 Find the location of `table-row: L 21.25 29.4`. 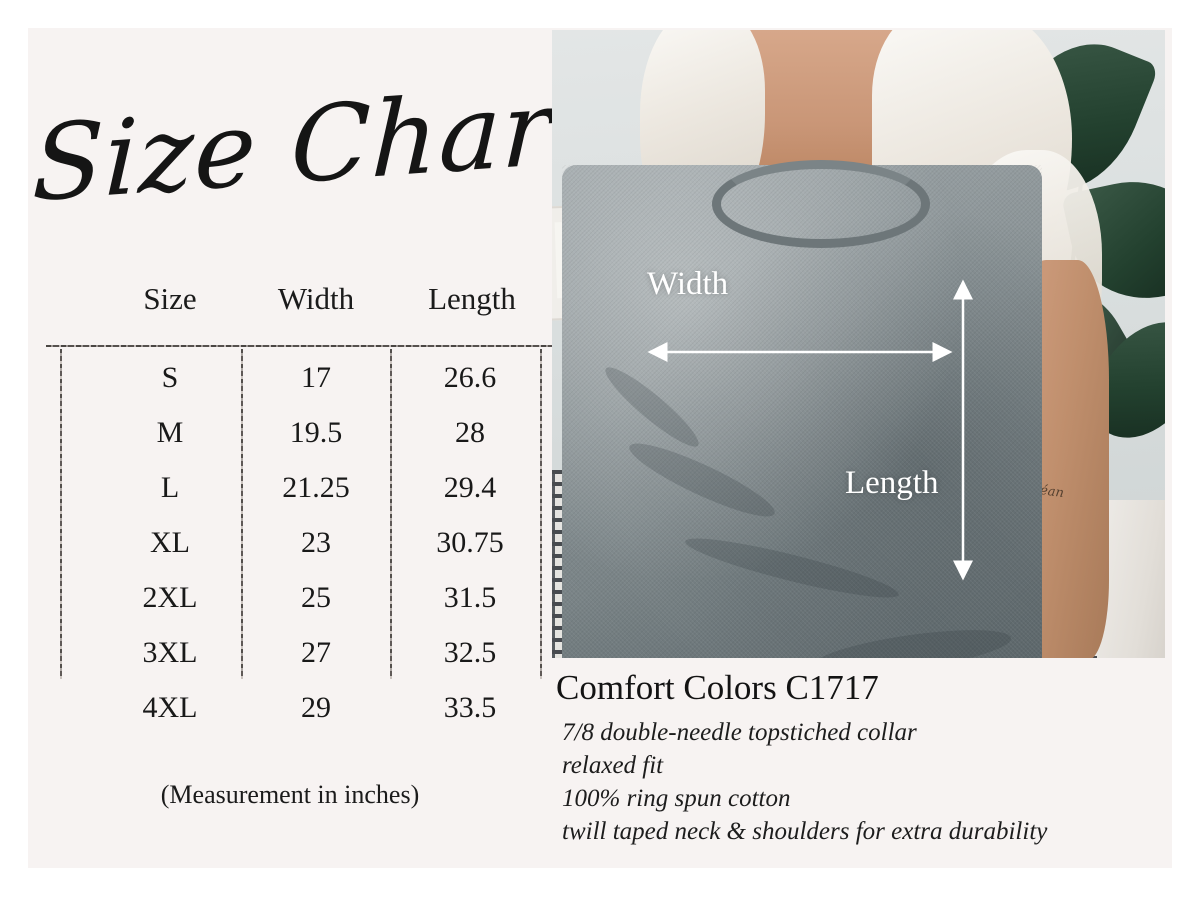

table-row: L 21.25 29.4 is located at coordinates (290, 488).